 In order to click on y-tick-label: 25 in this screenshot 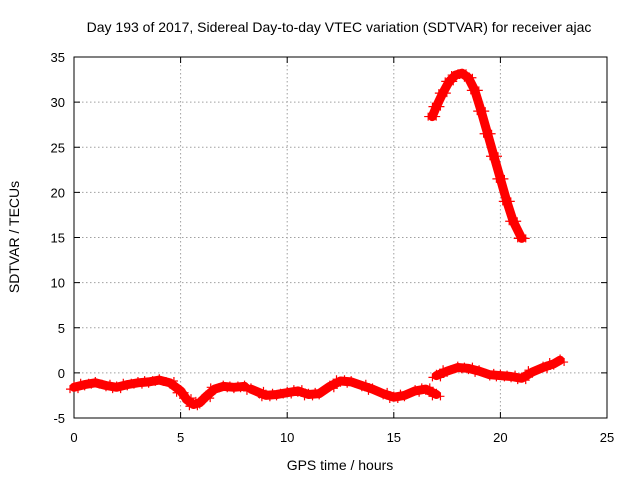, I will do `click(58, 147)`.